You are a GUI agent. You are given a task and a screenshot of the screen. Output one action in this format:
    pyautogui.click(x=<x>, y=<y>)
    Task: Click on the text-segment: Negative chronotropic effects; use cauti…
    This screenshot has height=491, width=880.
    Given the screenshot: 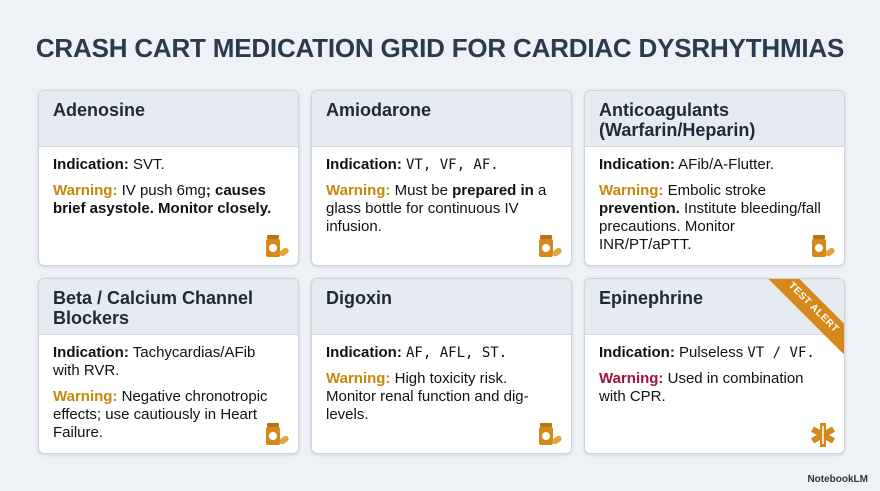 What is the action you would take?
    pyautogui.click(x=160, y=414)
    